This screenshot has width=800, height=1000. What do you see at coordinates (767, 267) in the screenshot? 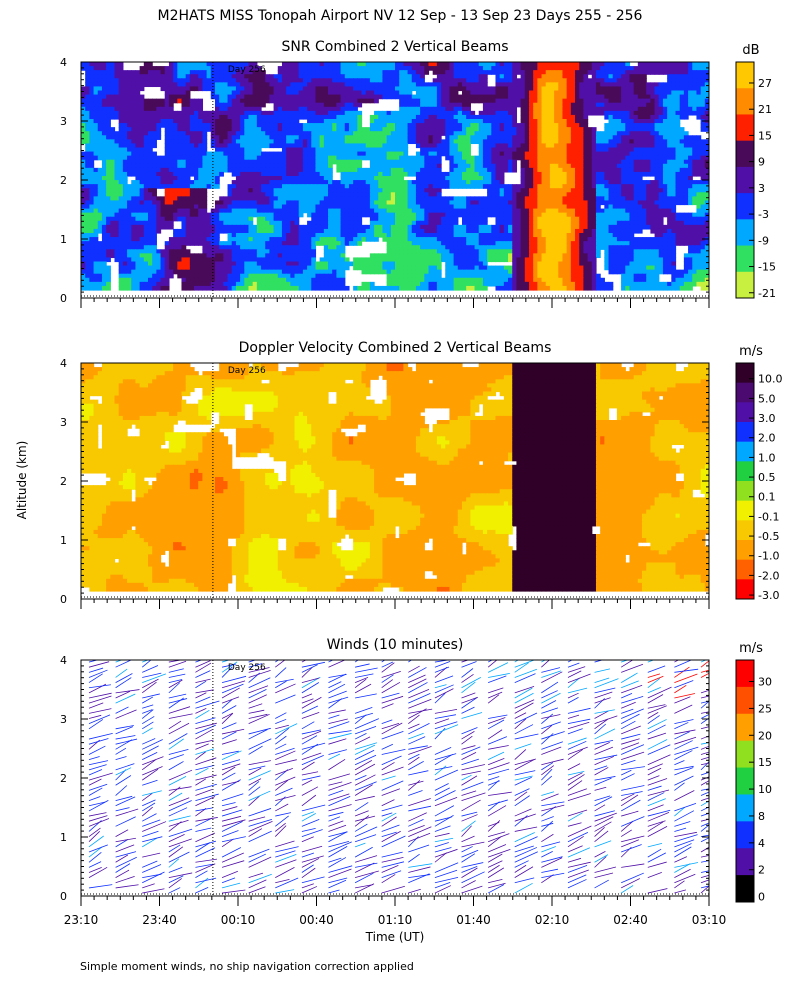
I see `colorbar-label: -15` at bounding box center [767, 267].